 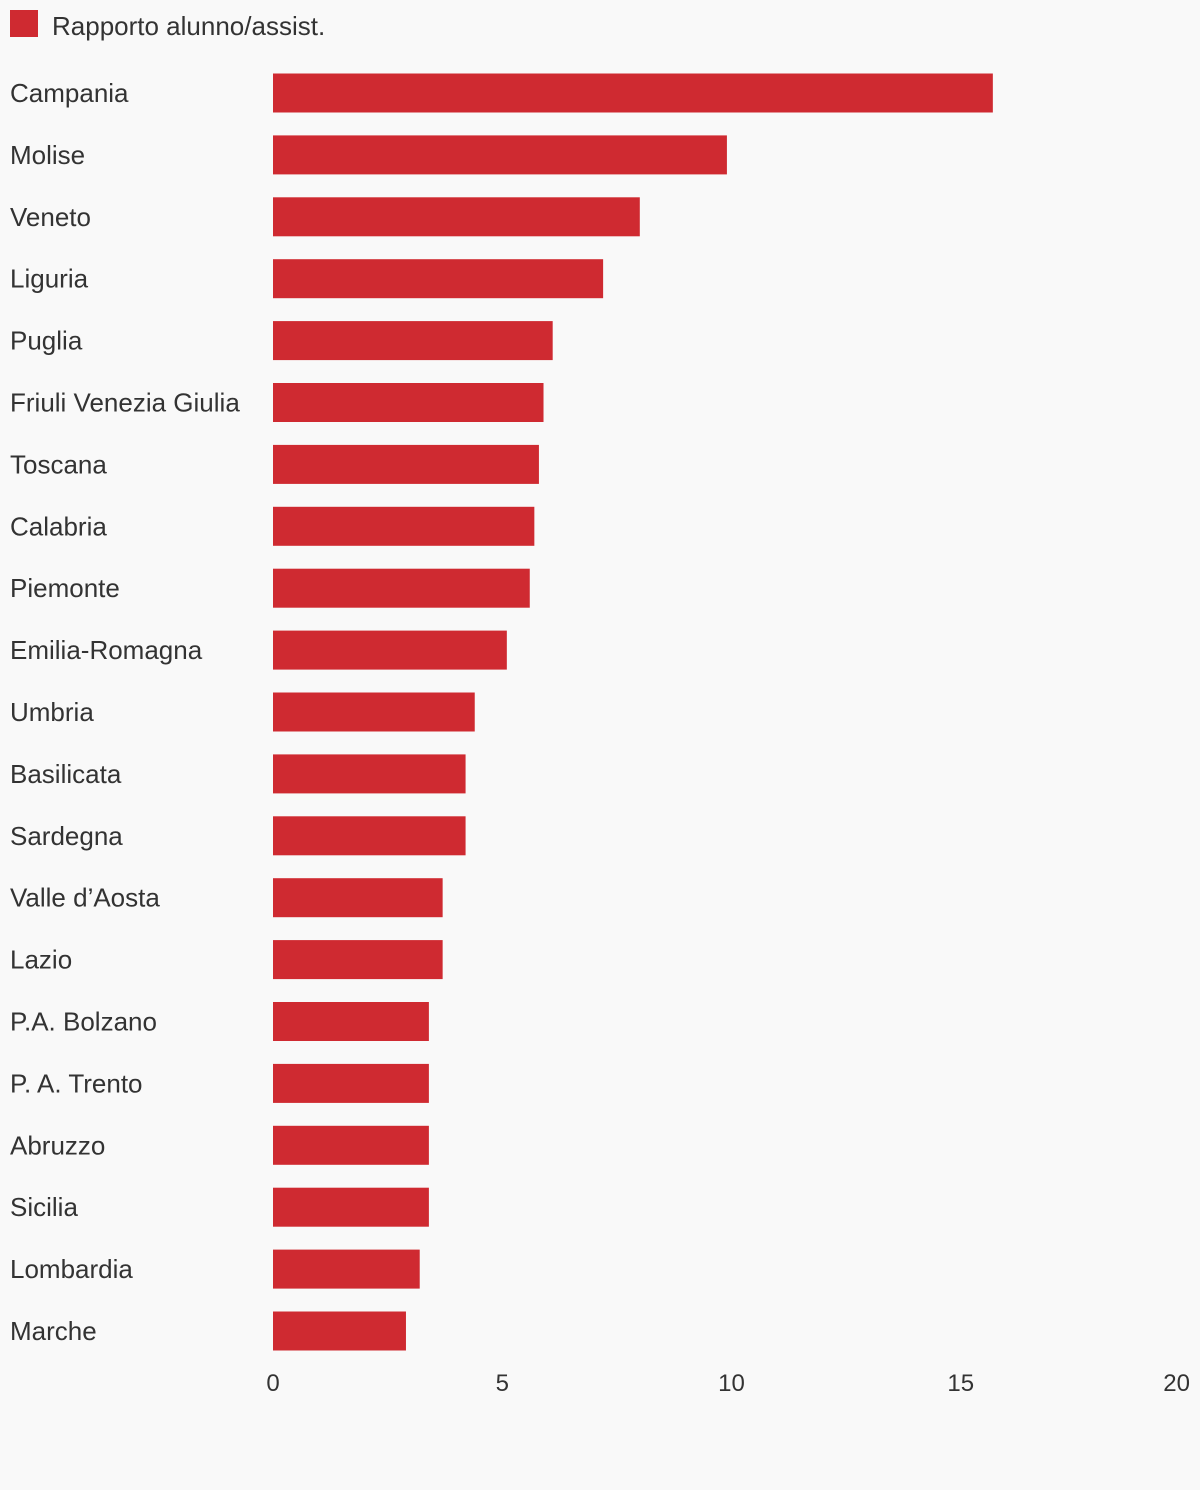 I want to click on x-tick-label: 0, so click(x=272, y=1383).